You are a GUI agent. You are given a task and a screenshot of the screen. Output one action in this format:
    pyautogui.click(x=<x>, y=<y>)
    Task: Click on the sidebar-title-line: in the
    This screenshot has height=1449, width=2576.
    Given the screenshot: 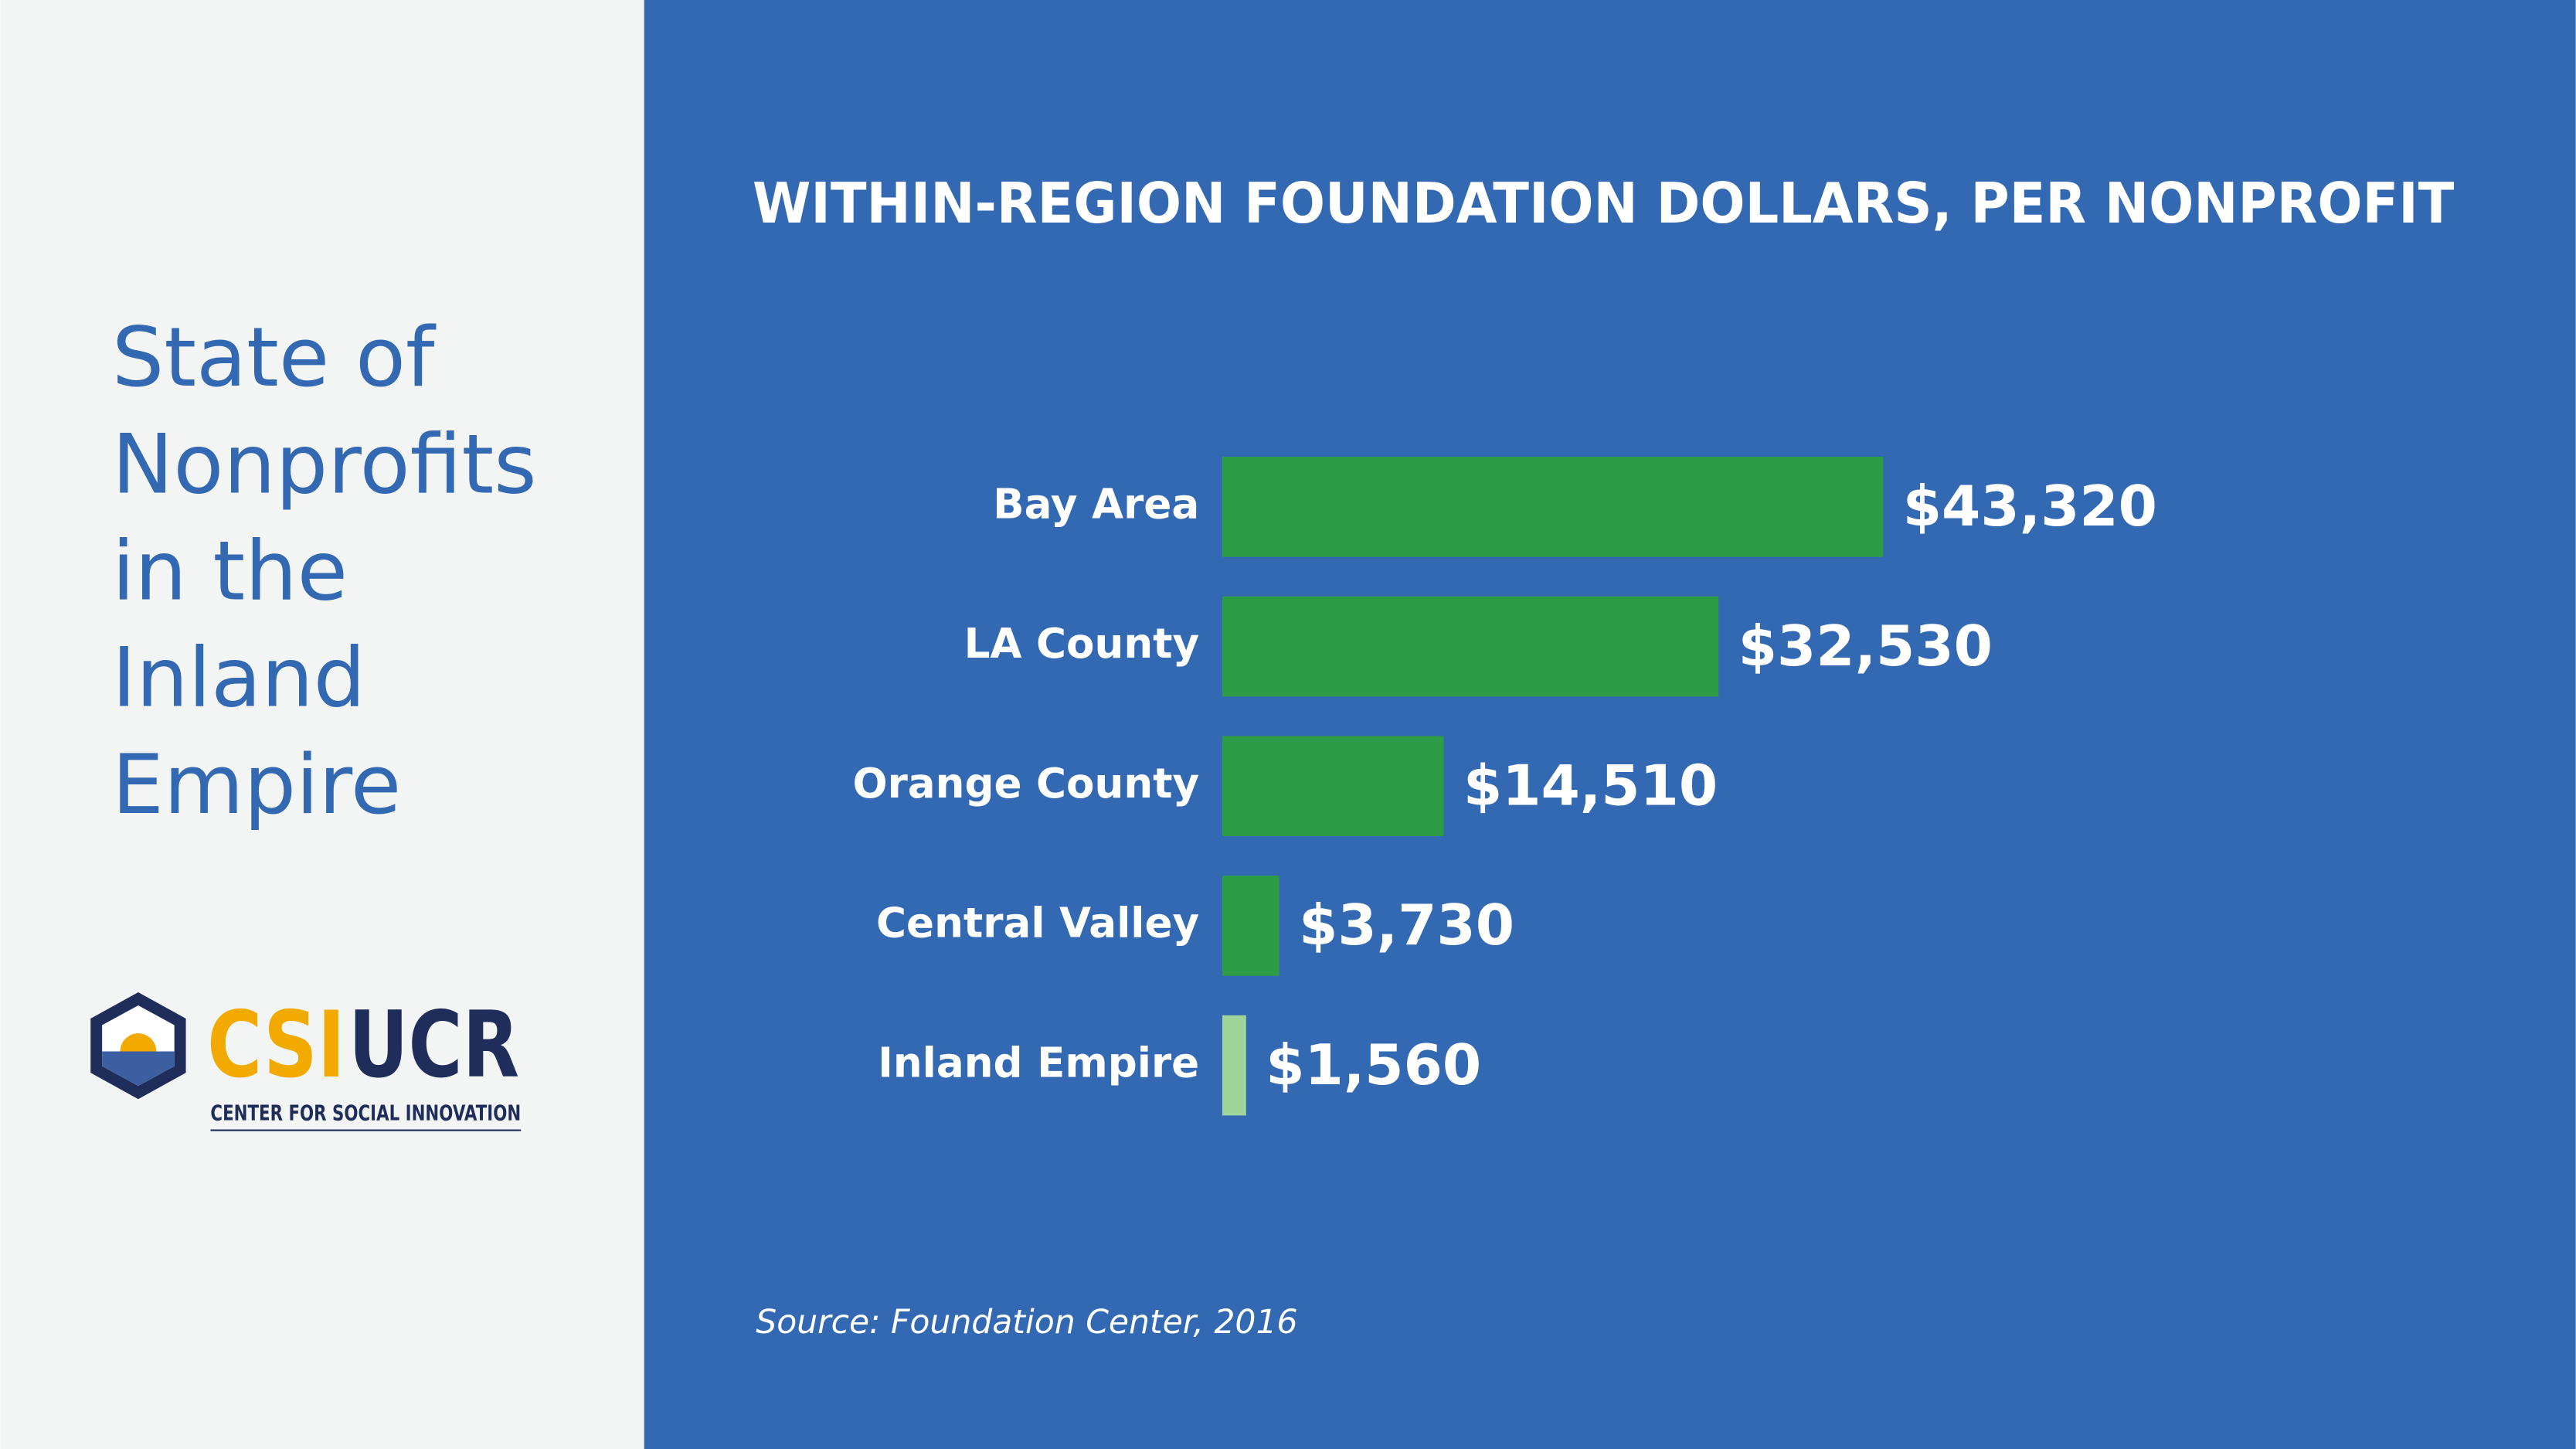 What is the action you would take?
    pyautogui.click(x=230, y=571)
    